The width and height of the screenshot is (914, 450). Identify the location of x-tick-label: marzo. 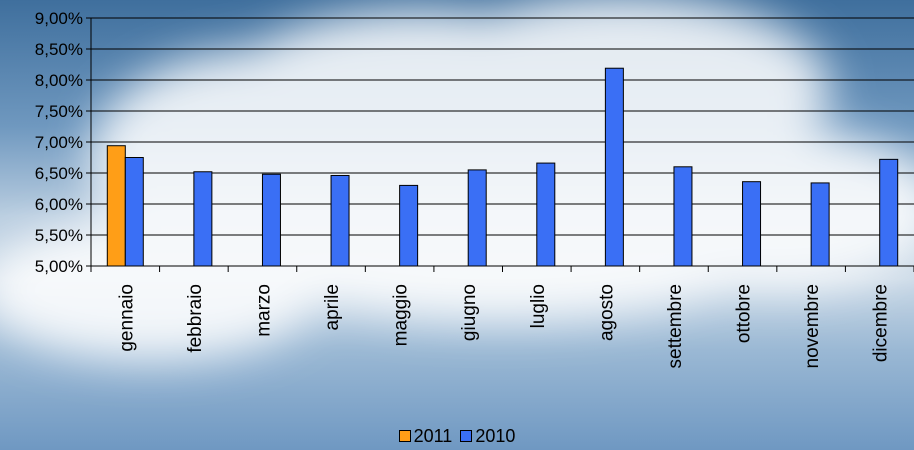
(263, 310).